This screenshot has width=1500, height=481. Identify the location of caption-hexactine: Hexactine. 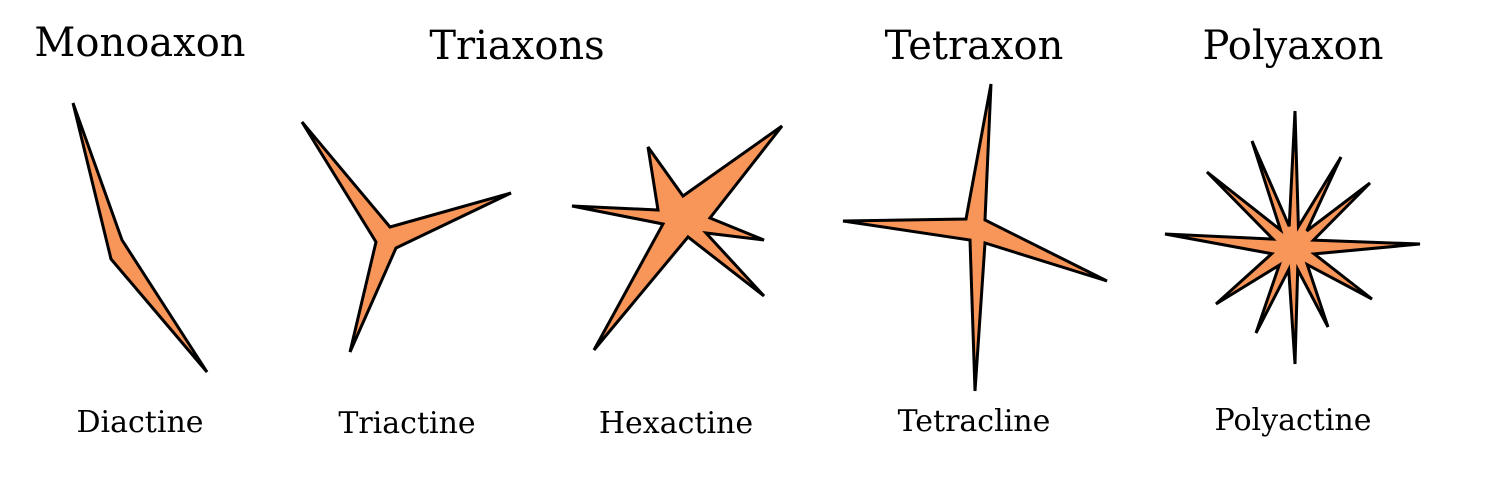
(676, 423).